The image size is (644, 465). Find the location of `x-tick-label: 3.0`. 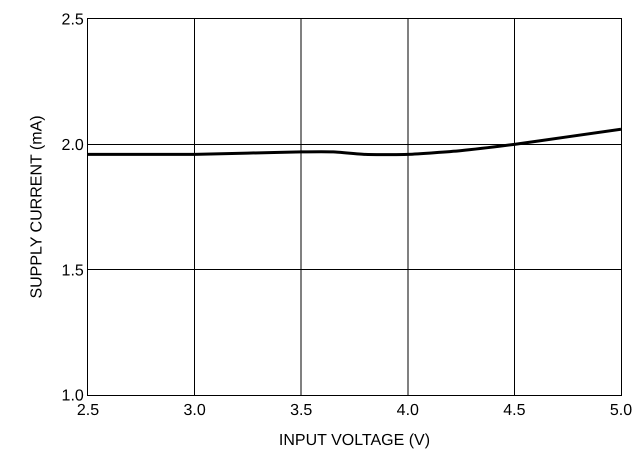

x-tick-label: 3.0 is located at coordinates (194, 411).